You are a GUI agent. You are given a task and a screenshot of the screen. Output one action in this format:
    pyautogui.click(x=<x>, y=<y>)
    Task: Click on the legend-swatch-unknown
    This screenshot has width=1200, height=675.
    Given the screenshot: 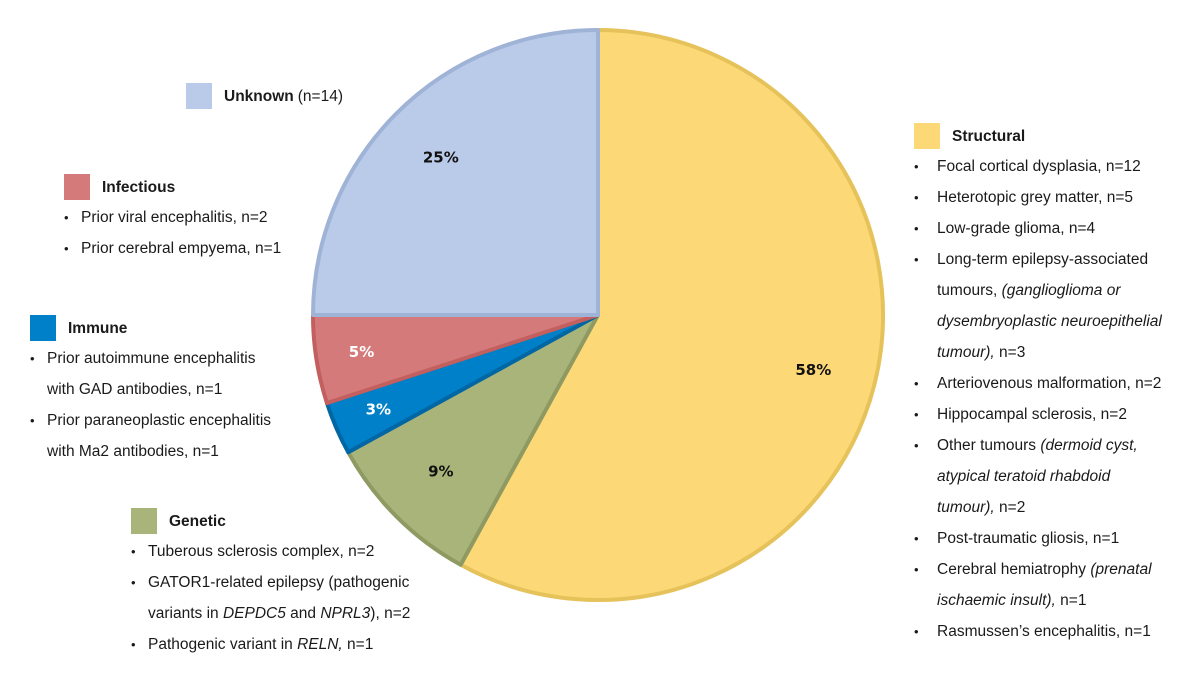 What is the action you would take?
    pyautogui.click(x=199, y=96)
    